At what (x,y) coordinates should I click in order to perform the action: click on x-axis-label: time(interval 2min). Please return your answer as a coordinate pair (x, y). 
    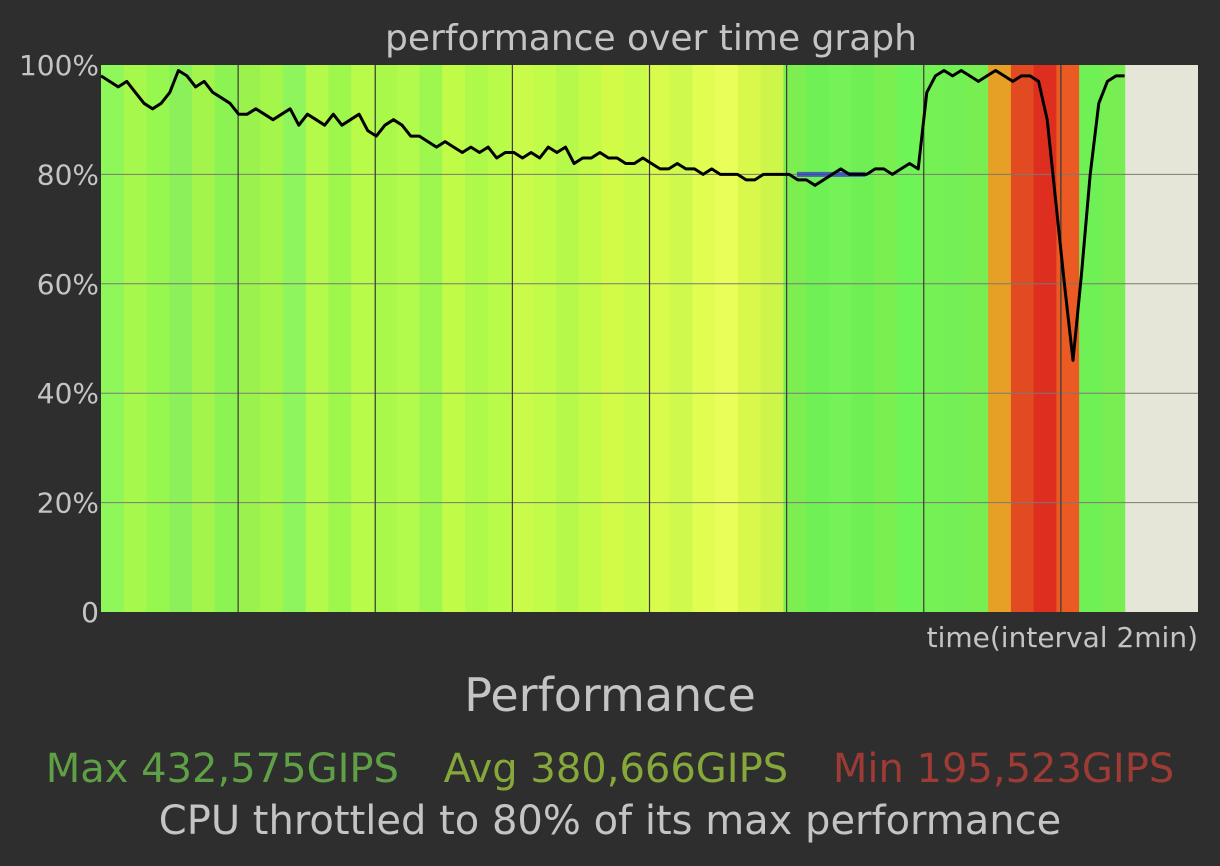
    Looking at the image, I should click on (1062, 637).